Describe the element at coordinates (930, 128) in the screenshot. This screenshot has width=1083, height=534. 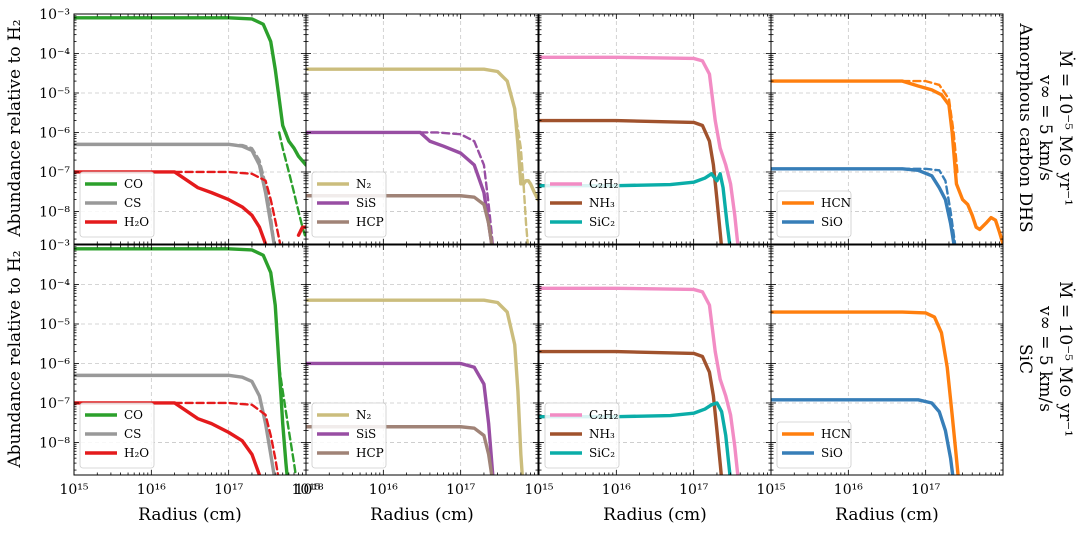
I see `series-hcn-dashed-r1-c4` at that location.